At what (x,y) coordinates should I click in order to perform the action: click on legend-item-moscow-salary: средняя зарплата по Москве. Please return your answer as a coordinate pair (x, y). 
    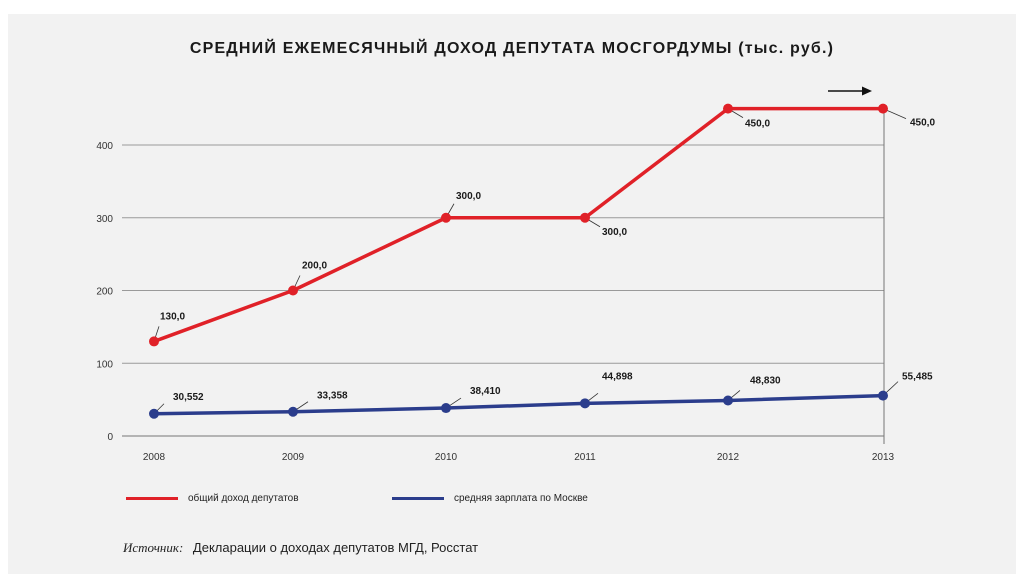
    Looking at the image, I should click on (490, 498).